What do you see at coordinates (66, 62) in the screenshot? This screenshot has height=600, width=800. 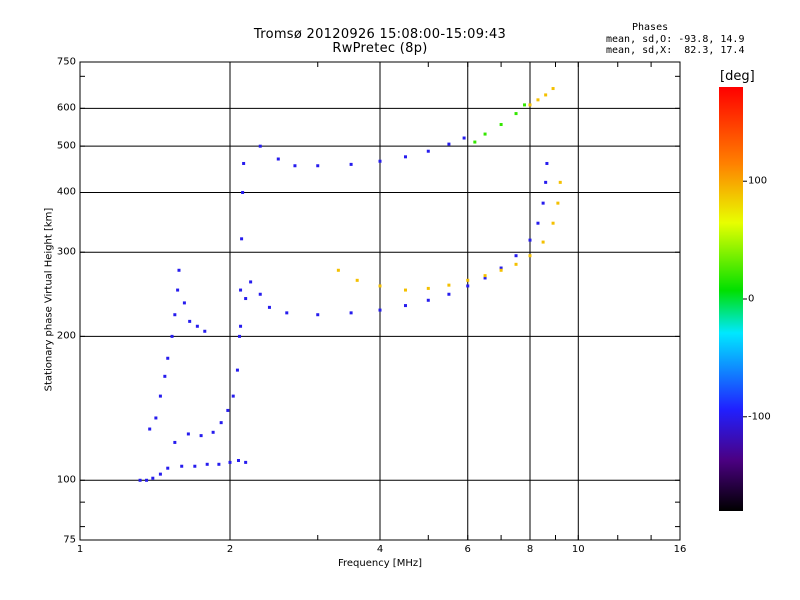 I see `y-tick-label: 750` at bounding box center [66, 62].